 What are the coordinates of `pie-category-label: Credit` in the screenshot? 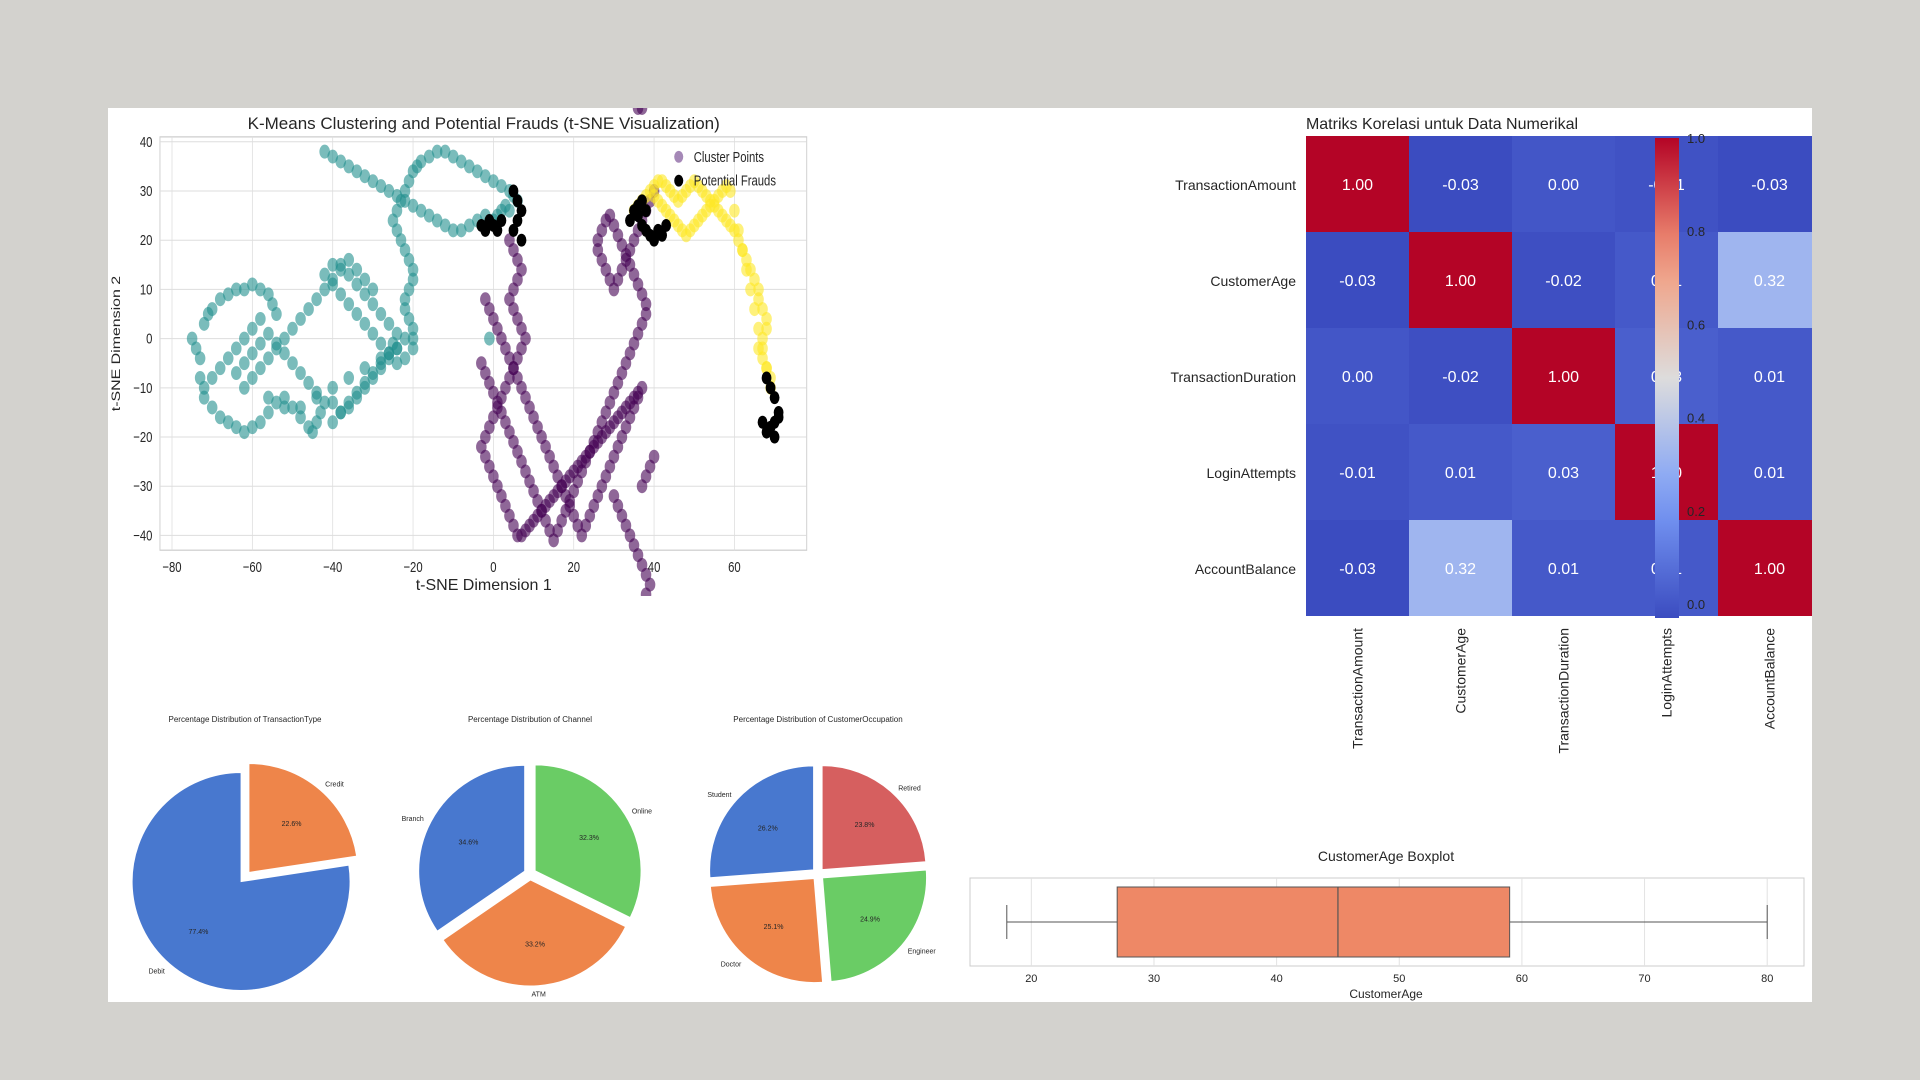 It's located at (334, 785).